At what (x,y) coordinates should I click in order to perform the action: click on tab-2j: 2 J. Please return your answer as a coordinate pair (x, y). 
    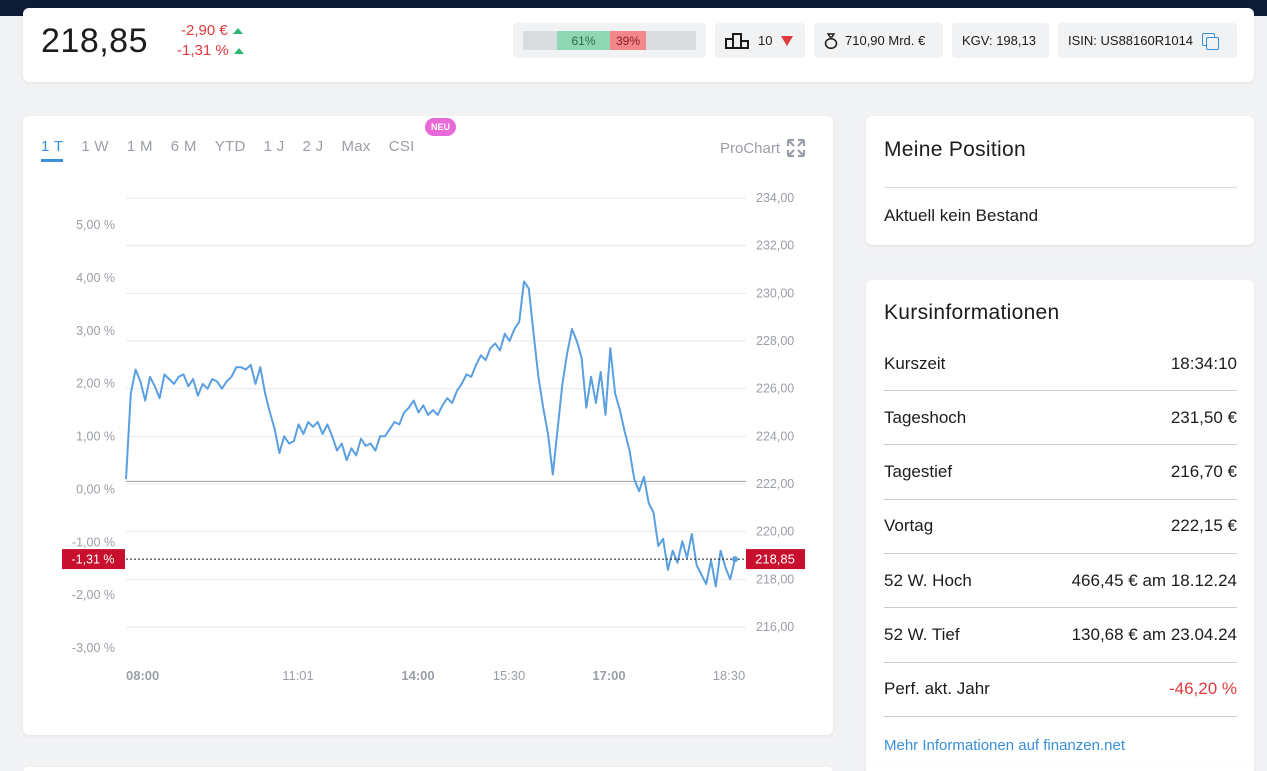
    Looking at the image, I should click on (313, 146).